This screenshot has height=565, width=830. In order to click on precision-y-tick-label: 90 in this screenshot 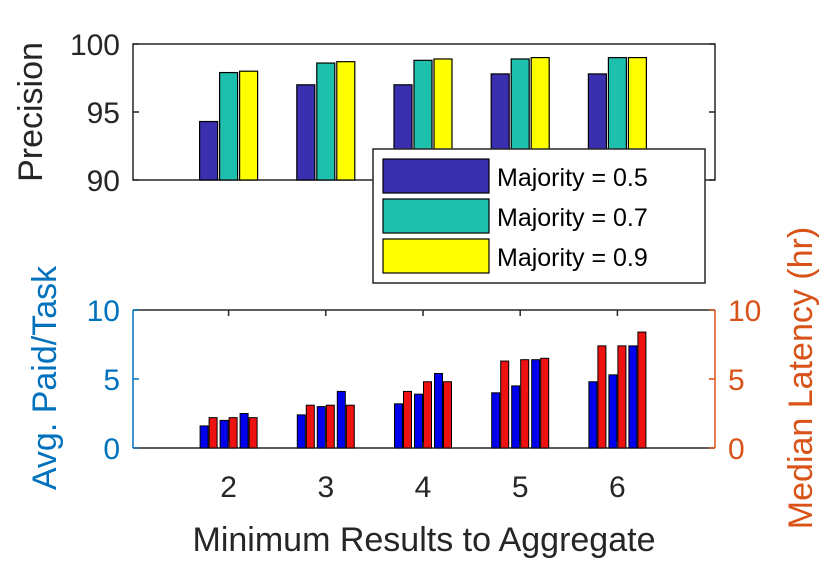, I will do `click(103, 181)`.